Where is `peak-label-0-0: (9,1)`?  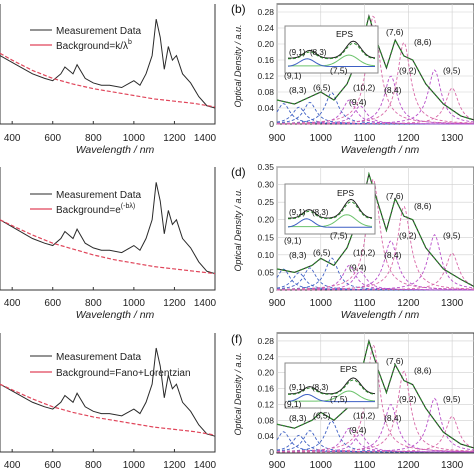
peak-label-0-0: (9,1) is located at coordinates (293, 75).